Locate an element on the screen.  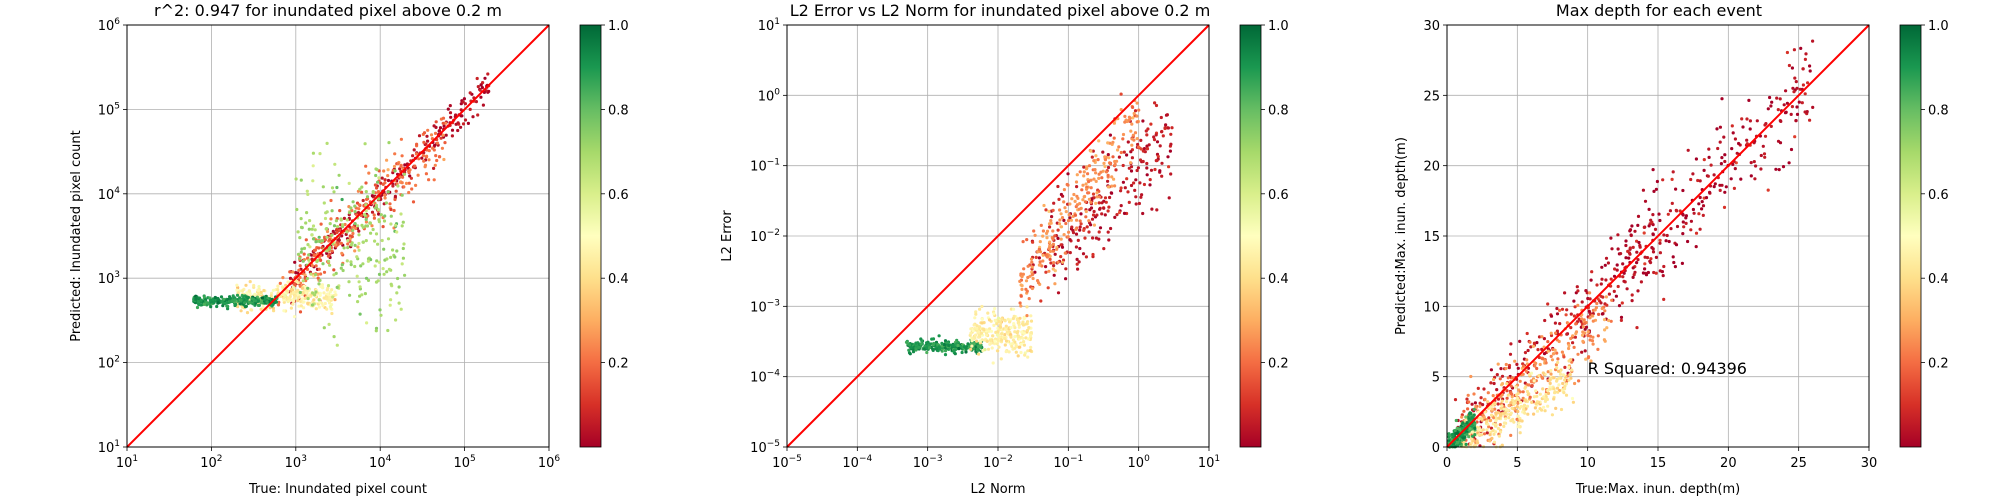
chart-2-x-ticks: 10−5 10−4 10−3 10−2 10−1 100 101 is located at coordinates (996, 459).